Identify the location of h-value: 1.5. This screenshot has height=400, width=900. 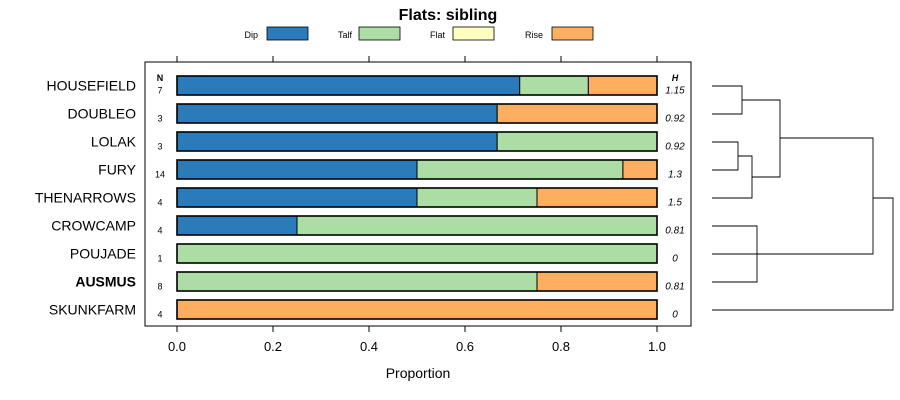
(675, 203).